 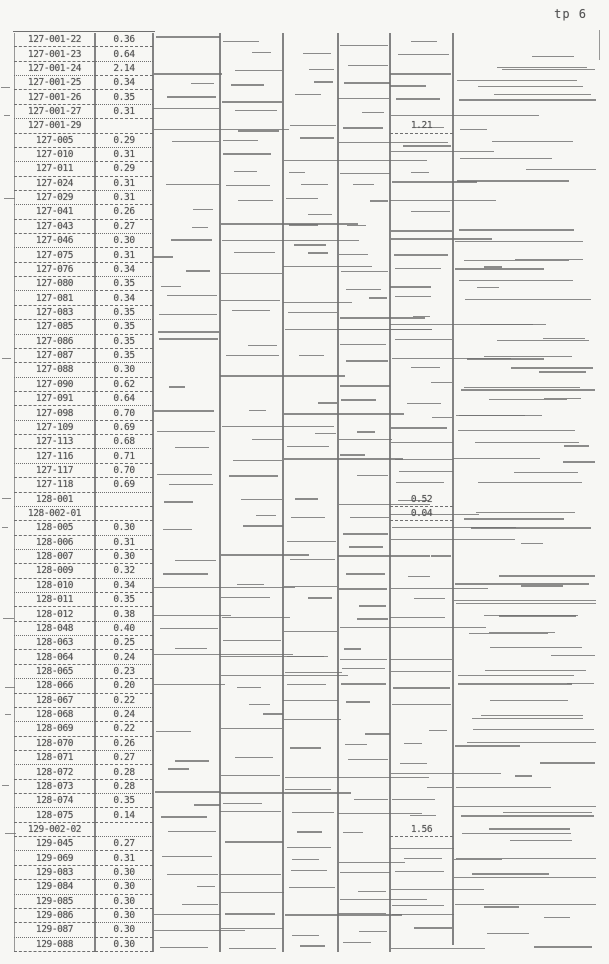 What do you see at coordinates (54, 873) in the screenshot?
I see `row-id-cell: 129-083` at bounding box center [54, 873].